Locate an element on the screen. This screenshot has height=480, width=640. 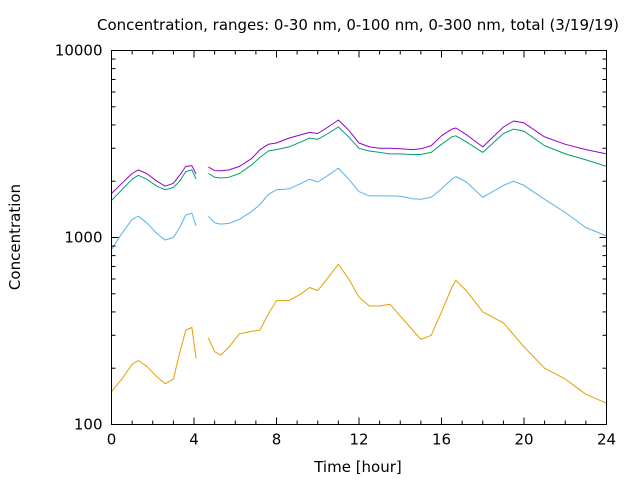
x-axis-label: Time [hour] is located at coordinates (357, 467).